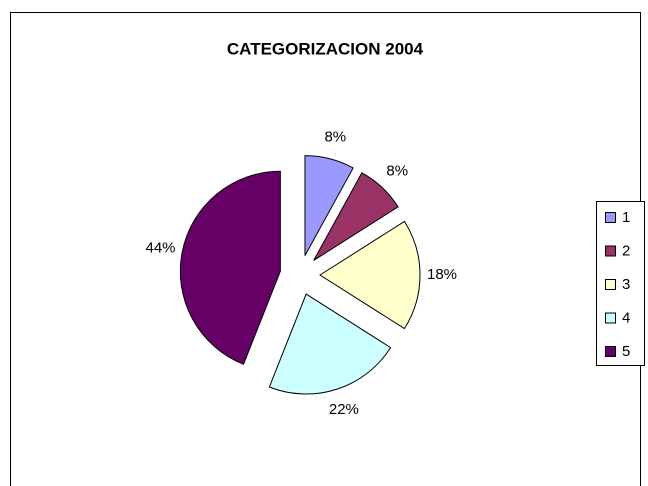 The image size is (648, 486). Describe the element at coordinates (626, 351) in the screenshot. I see `legend-label: 5` at that location.